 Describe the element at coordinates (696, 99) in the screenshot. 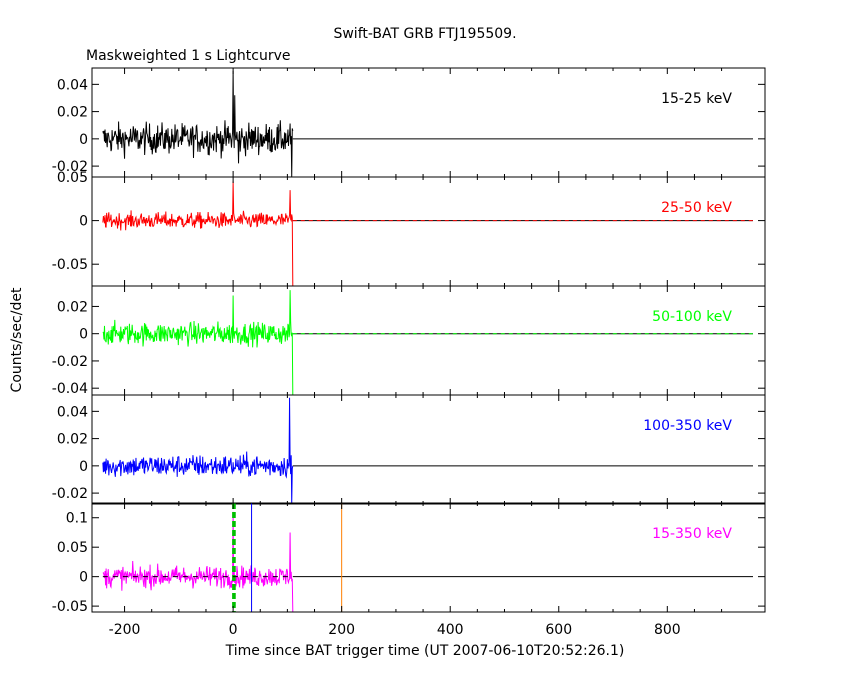

I see `band-label-15-25: 15-25 keV` at that location.